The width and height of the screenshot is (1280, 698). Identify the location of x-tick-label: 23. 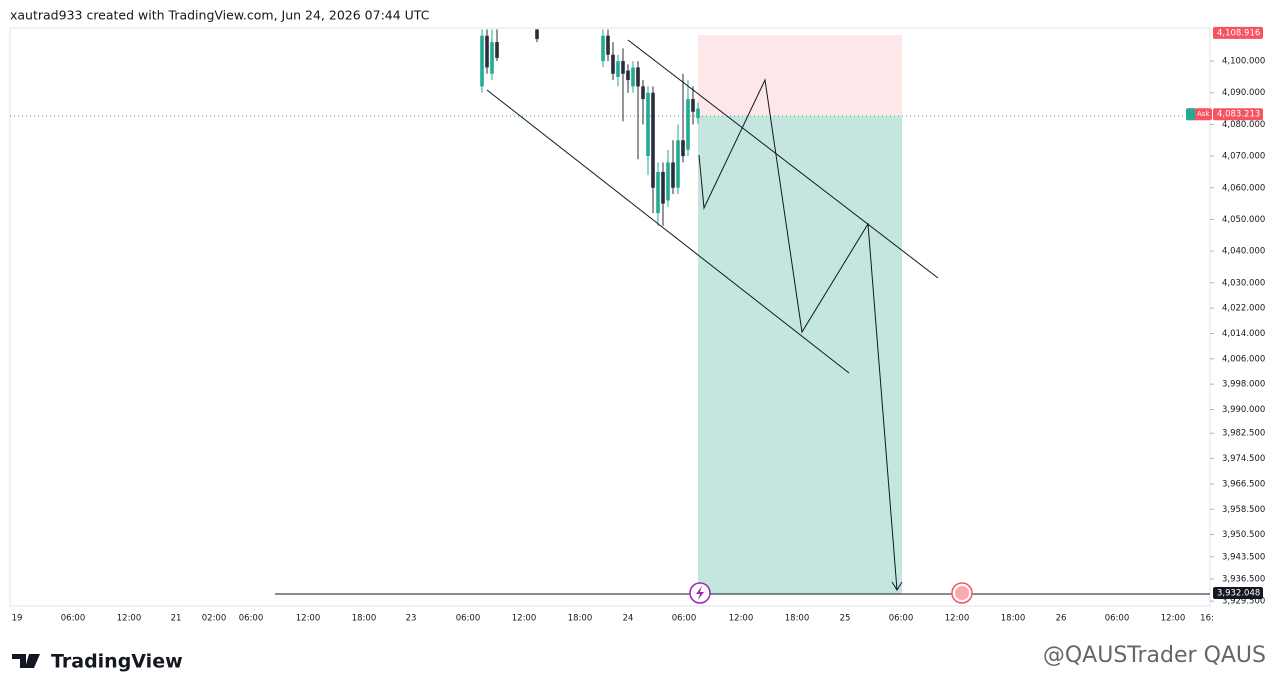
(411, 619).